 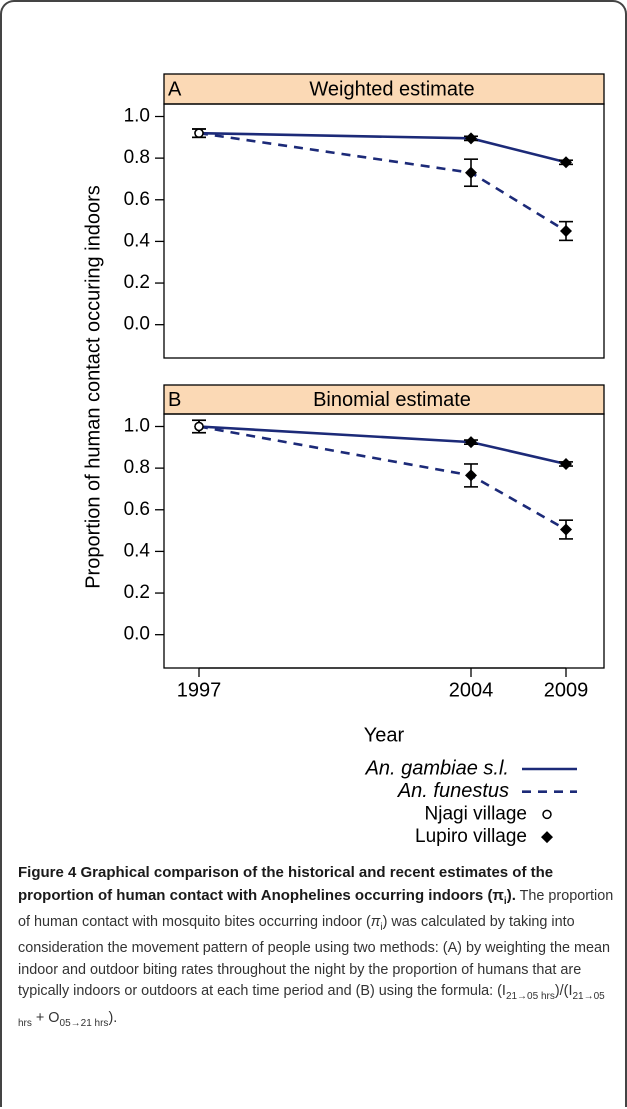 What do you see at coordinates (392, 400) in the screenshot?
I see `panel-title: Binomial estimate` at bounding box center [392, 400].